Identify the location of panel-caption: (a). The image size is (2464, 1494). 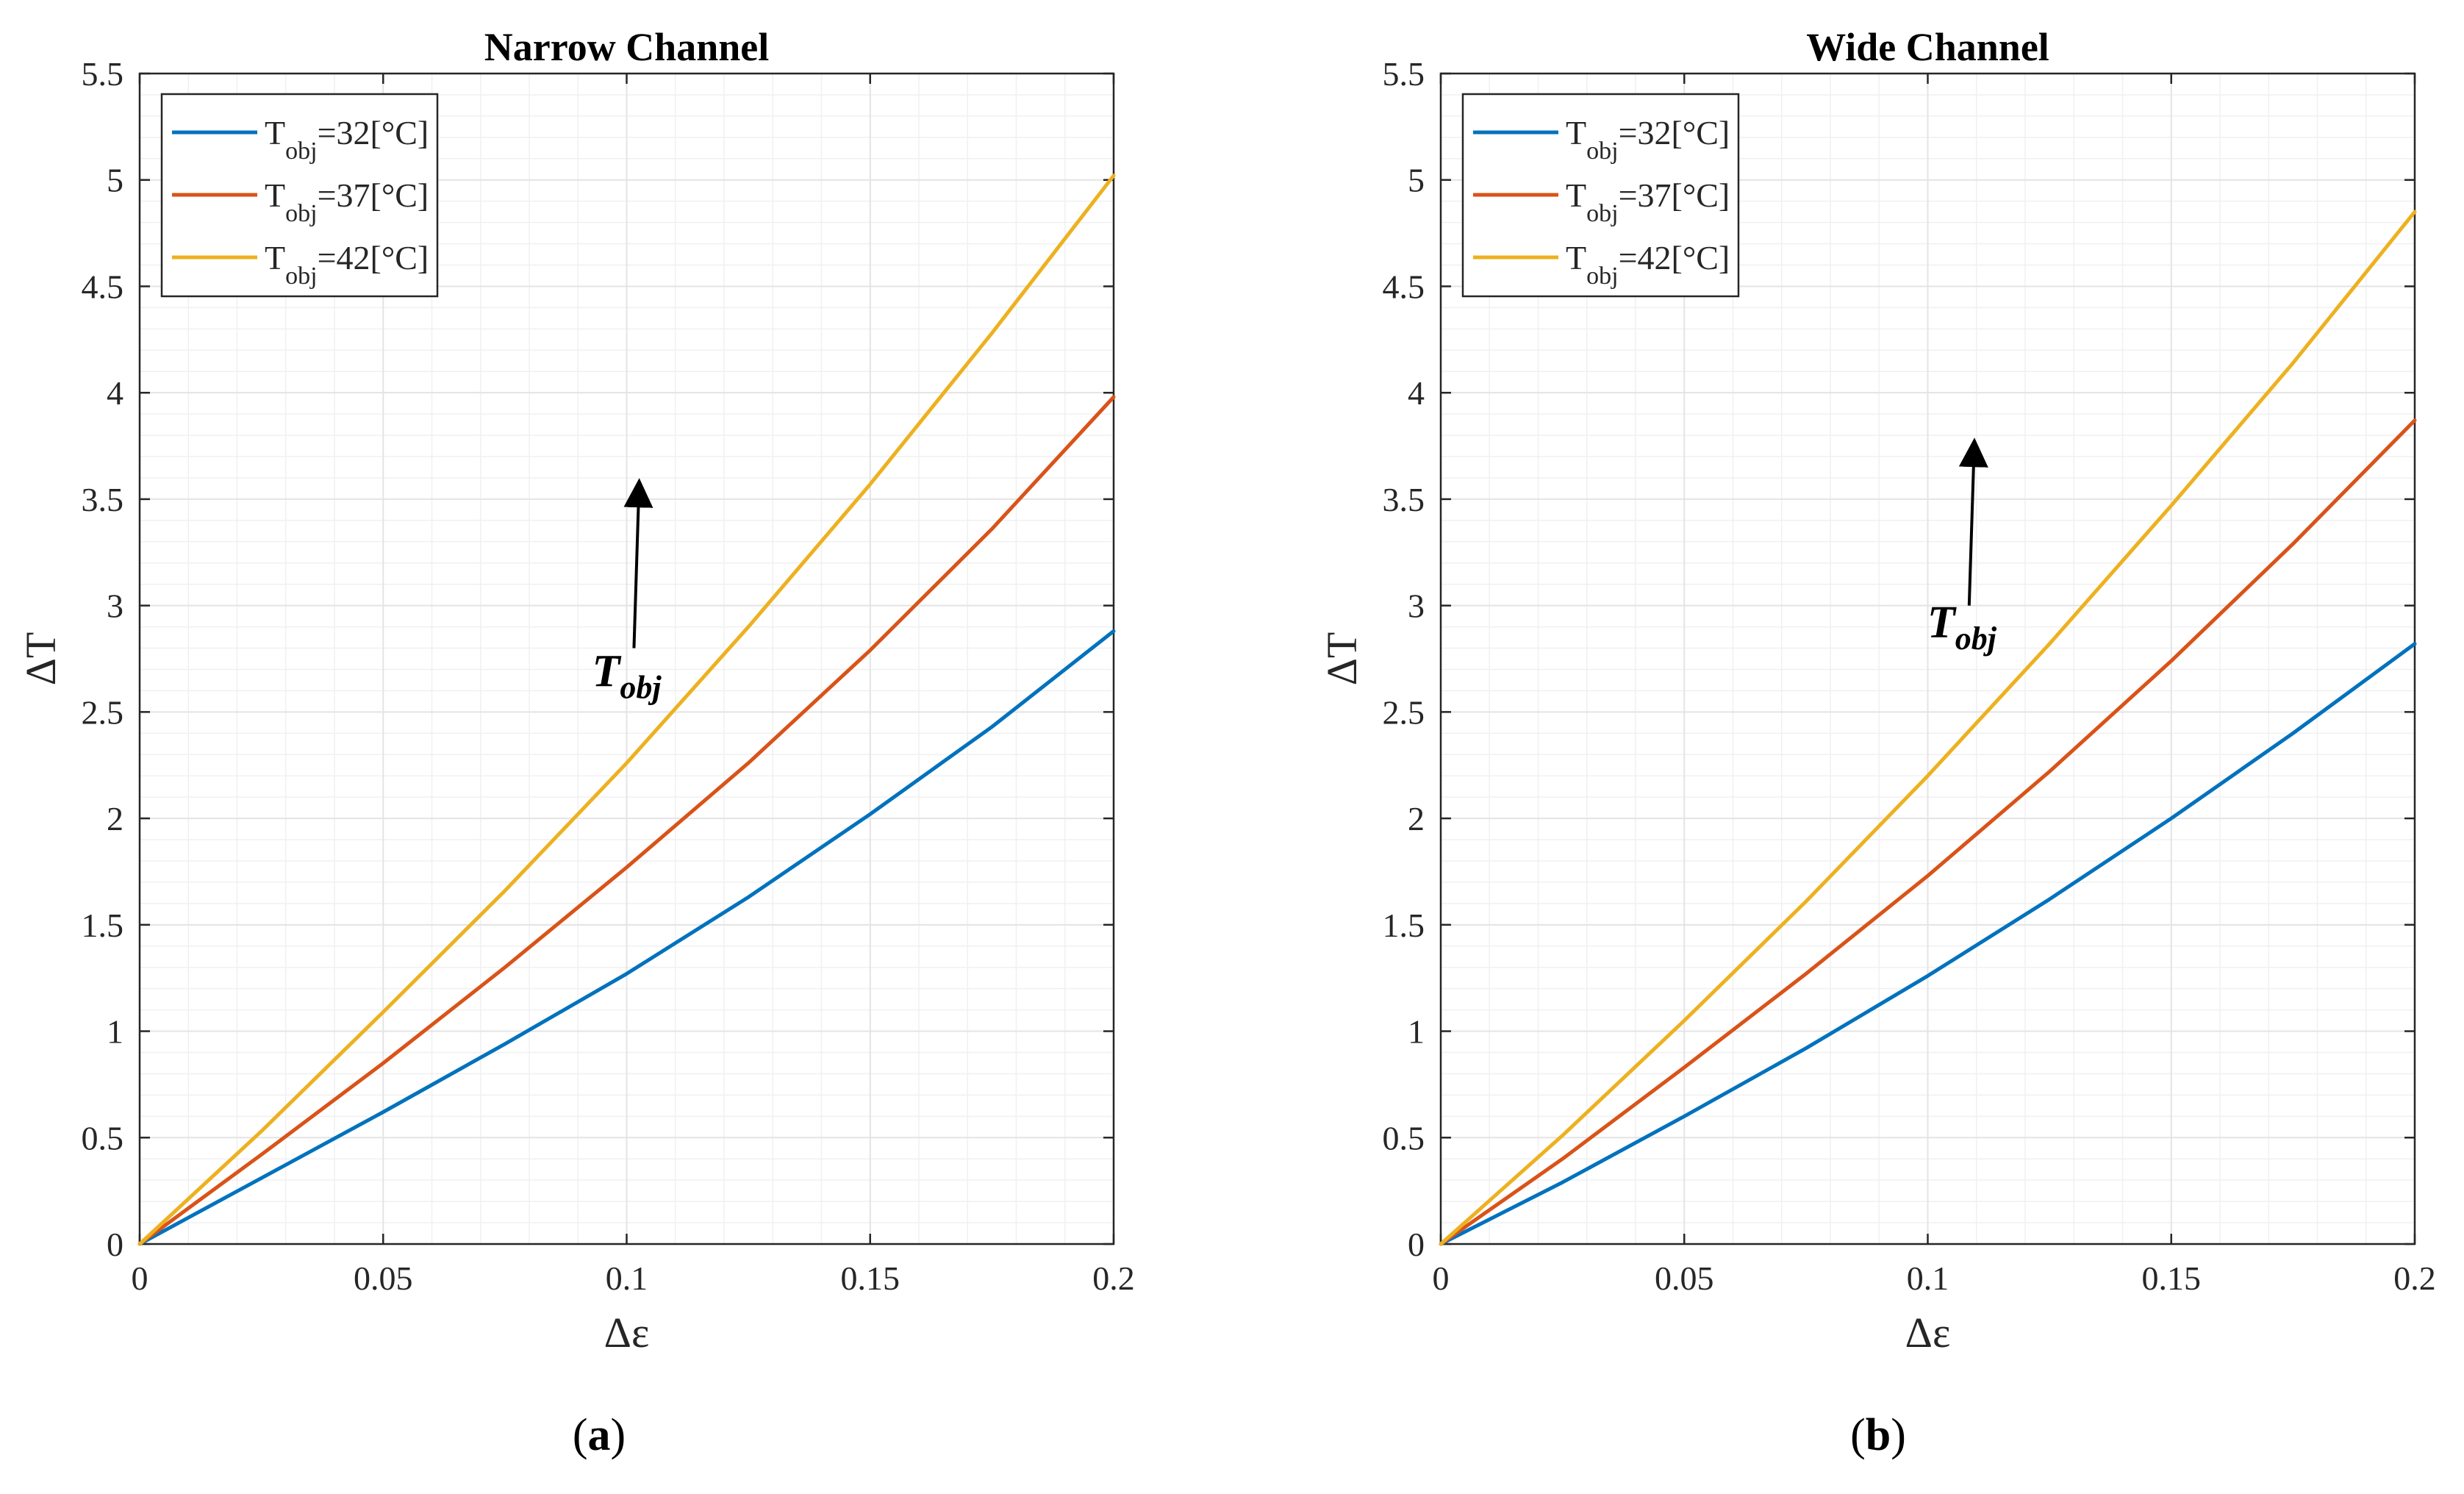
(599, 1435).